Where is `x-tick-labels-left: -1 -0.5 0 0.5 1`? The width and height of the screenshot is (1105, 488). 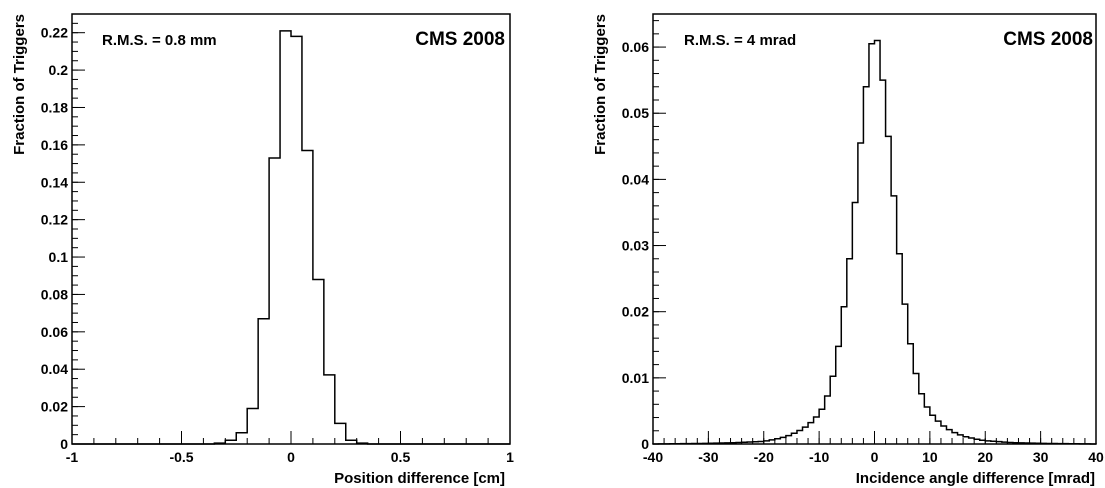 x-tick-labels-left: -1 -0.5 0 0.5 1 is located at coordinates (290, 457).